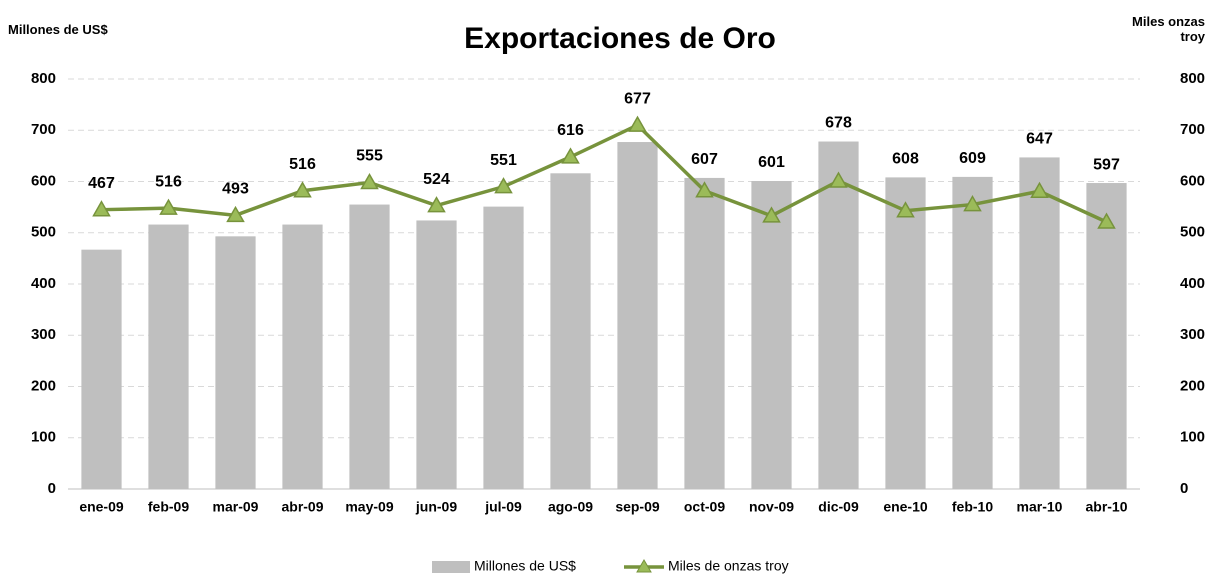  What do you see at coordinates (369, 507) in the screenshot?
I see `x-tick-label: may-09` at bounding box center [369, 507].